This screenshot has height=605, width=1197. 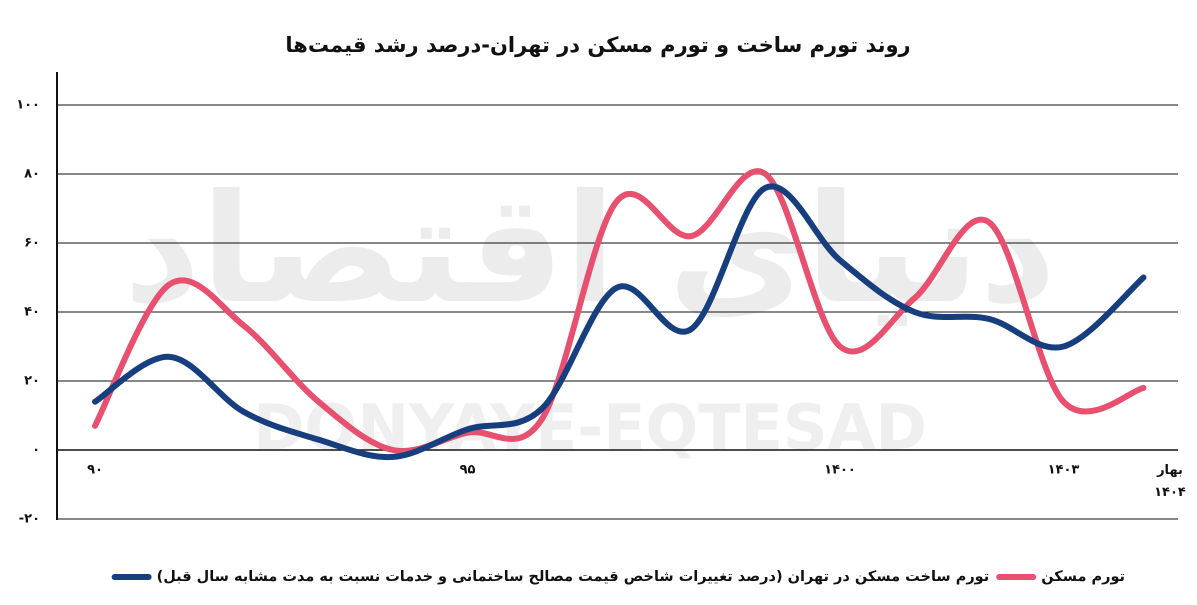 What do you see at coordinates (95, 470) in the screenshot?
I see `x-tick-label: ۹۰` at bounding box center [95, 470].